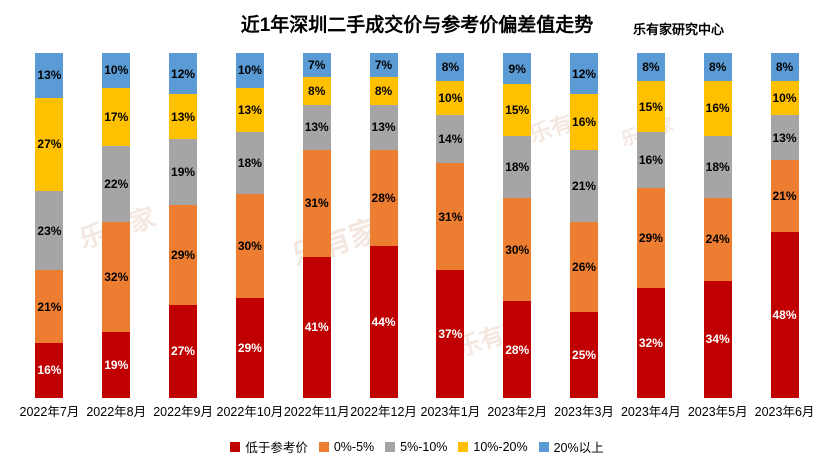  What do you see at coordinates (276, 448) in the screenshot?
I see `legend-label: 低于参考价` at bounding box center [276, 448].